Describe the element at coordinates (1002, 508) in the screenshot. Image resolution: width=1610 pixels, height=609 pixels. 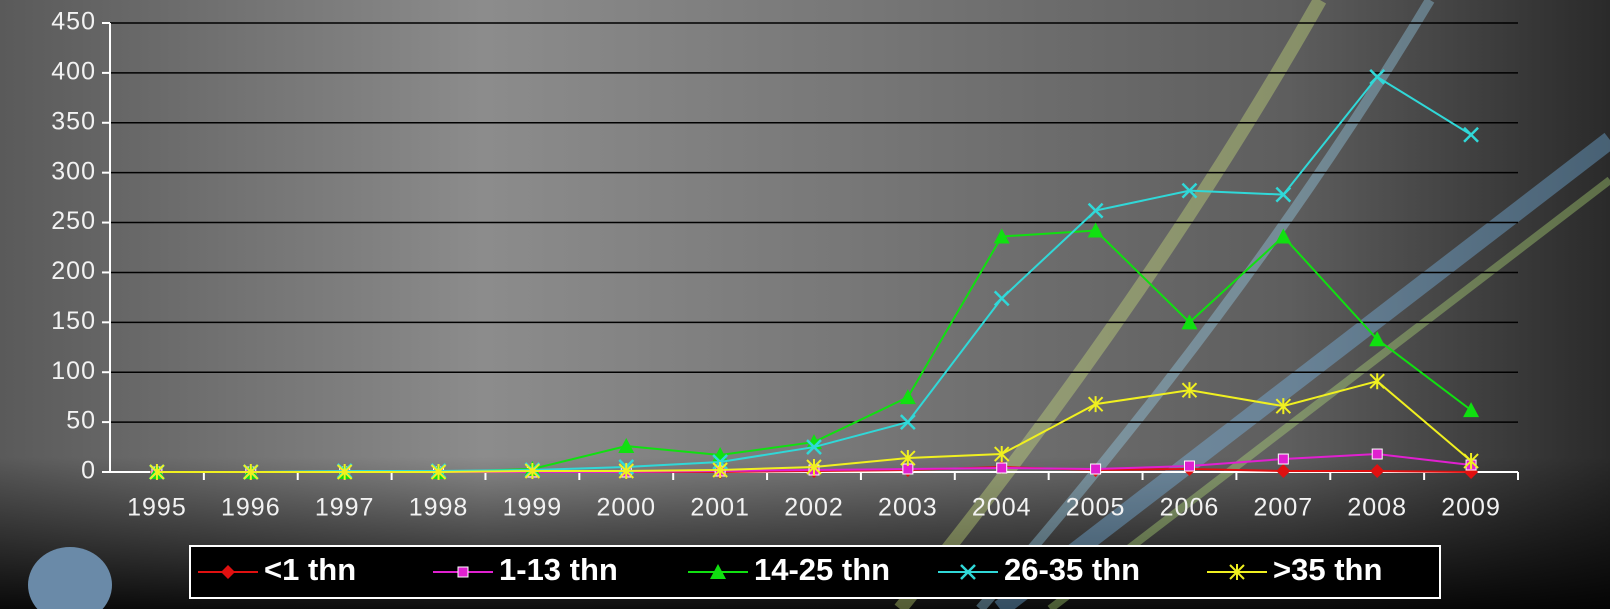
I see `x-tick-label: 2004` at that location.